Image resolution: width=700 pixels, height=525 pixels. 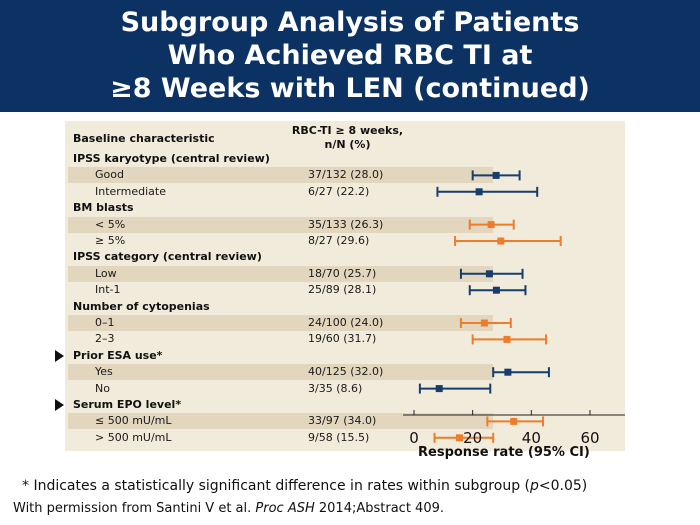 I want to click on column-header-characteristic: Baseline characteristic, so click(x=144, y=138).